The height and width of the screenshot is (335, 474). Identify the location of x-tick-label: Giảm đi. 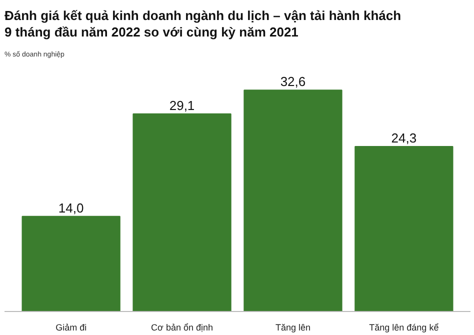
(71, 327).